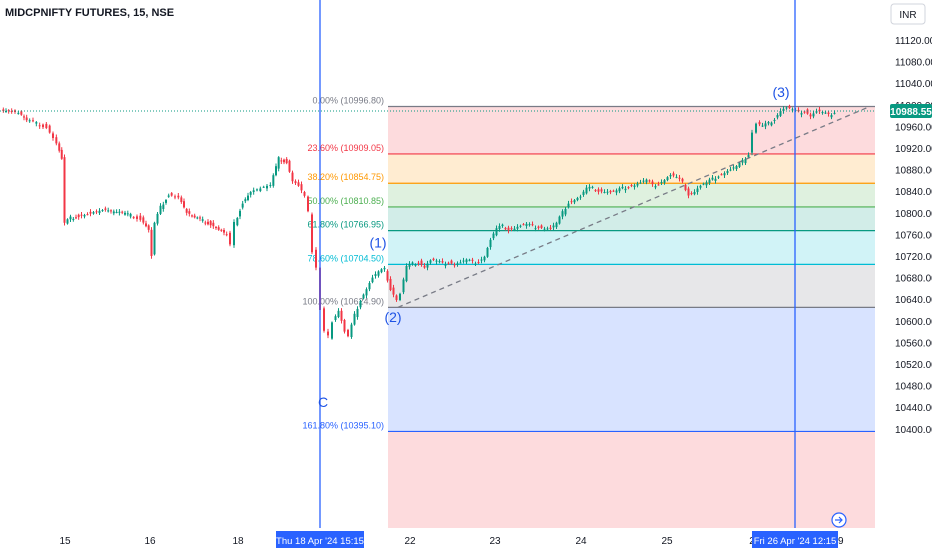 Image resolution: width=932 pixels, height=555 pixels. What do you see at coordinates (345, 177) in the screenshot?
I see `fib-level-label: 38.20% (10854.75)` at bounding box center [345, 177].